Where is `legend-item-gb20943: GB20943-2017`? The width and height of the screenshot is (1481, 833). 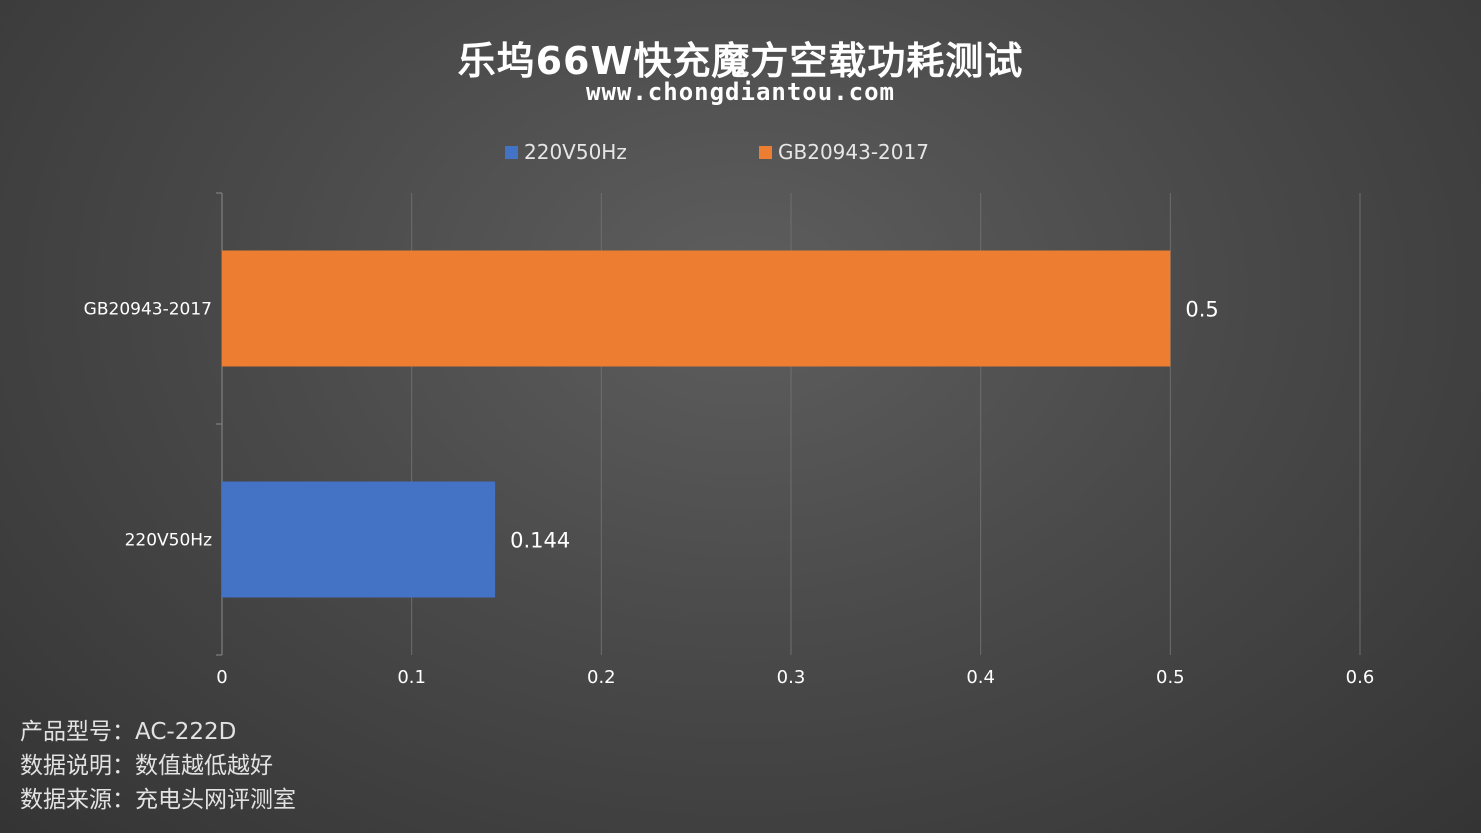
legend-item-gb20943: GB20943-2017 is located at coordinates (844, 152).